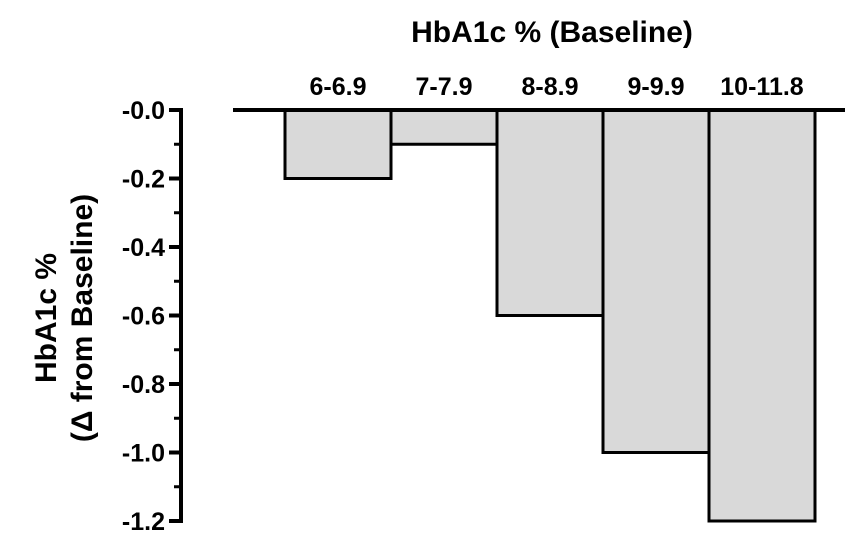 This screenshot has height=533, width=864. Describe the element at coordinates (143, 520) in the screenshot. I see `y-tick-label: -1.2` at that location.